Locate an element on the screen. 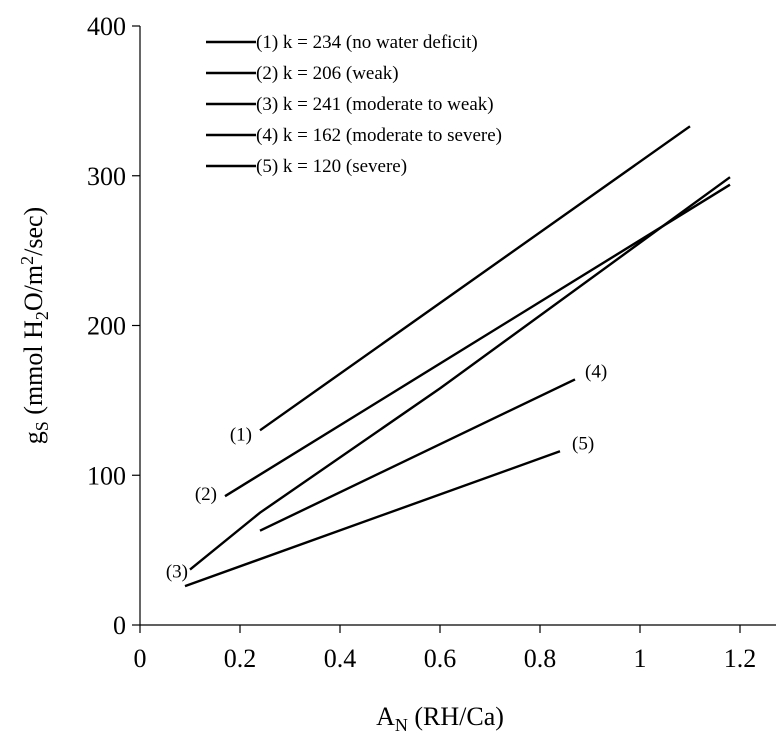 The image size is (778, 743). series-label-3: (3) is located at coordinates (177, 572).